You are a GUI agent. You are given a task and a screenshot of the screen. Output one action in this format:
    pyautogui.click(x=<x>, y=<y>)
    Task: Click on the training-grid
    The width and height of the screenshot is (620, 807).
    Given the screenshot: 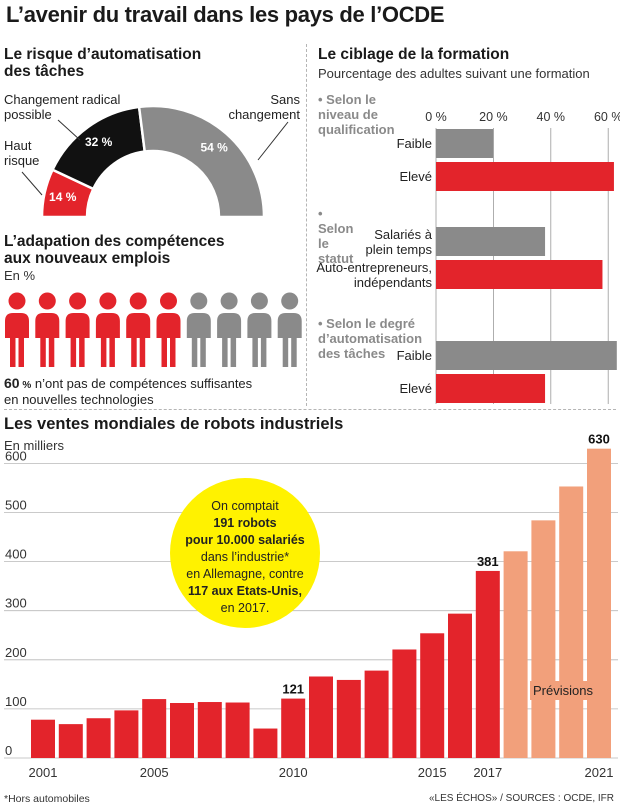 What is the action you would take?
    pyautogui.click(x=526, y=266)
    